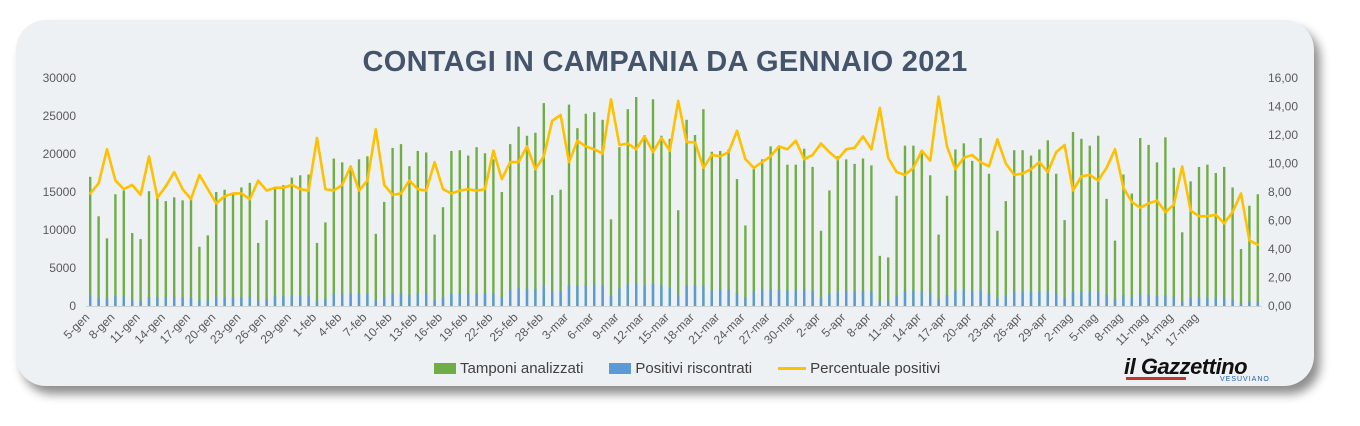 This screenshot has height=426, width=1360. Describe the element at coordinates (808, 325) in the screenshot. I see `x-tick-label: 2-apr` at that location.